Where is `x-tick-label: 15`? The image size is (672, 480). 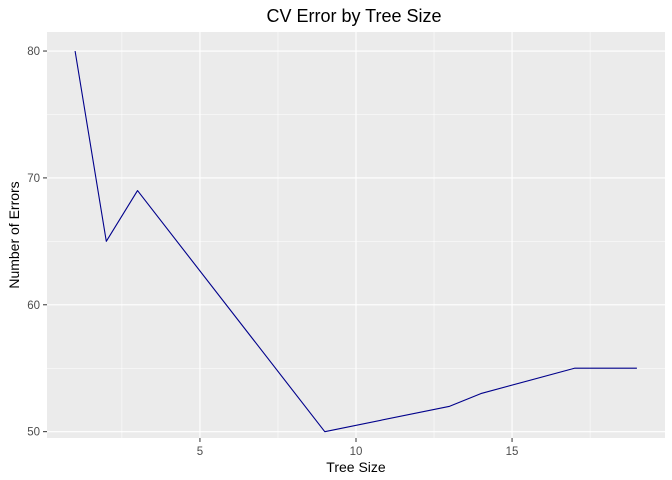
x-tick-label: 15 is located at coordinates (512, 452).